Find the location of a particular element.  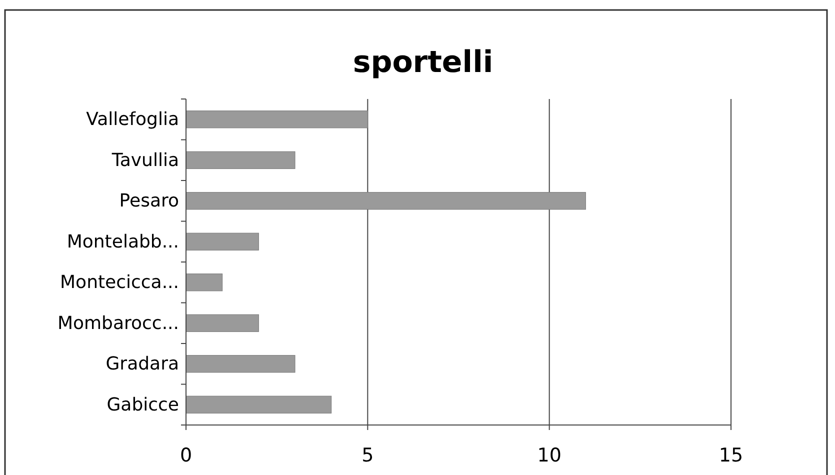

x-tick-label: 15 is located at coordinates (731, 455).